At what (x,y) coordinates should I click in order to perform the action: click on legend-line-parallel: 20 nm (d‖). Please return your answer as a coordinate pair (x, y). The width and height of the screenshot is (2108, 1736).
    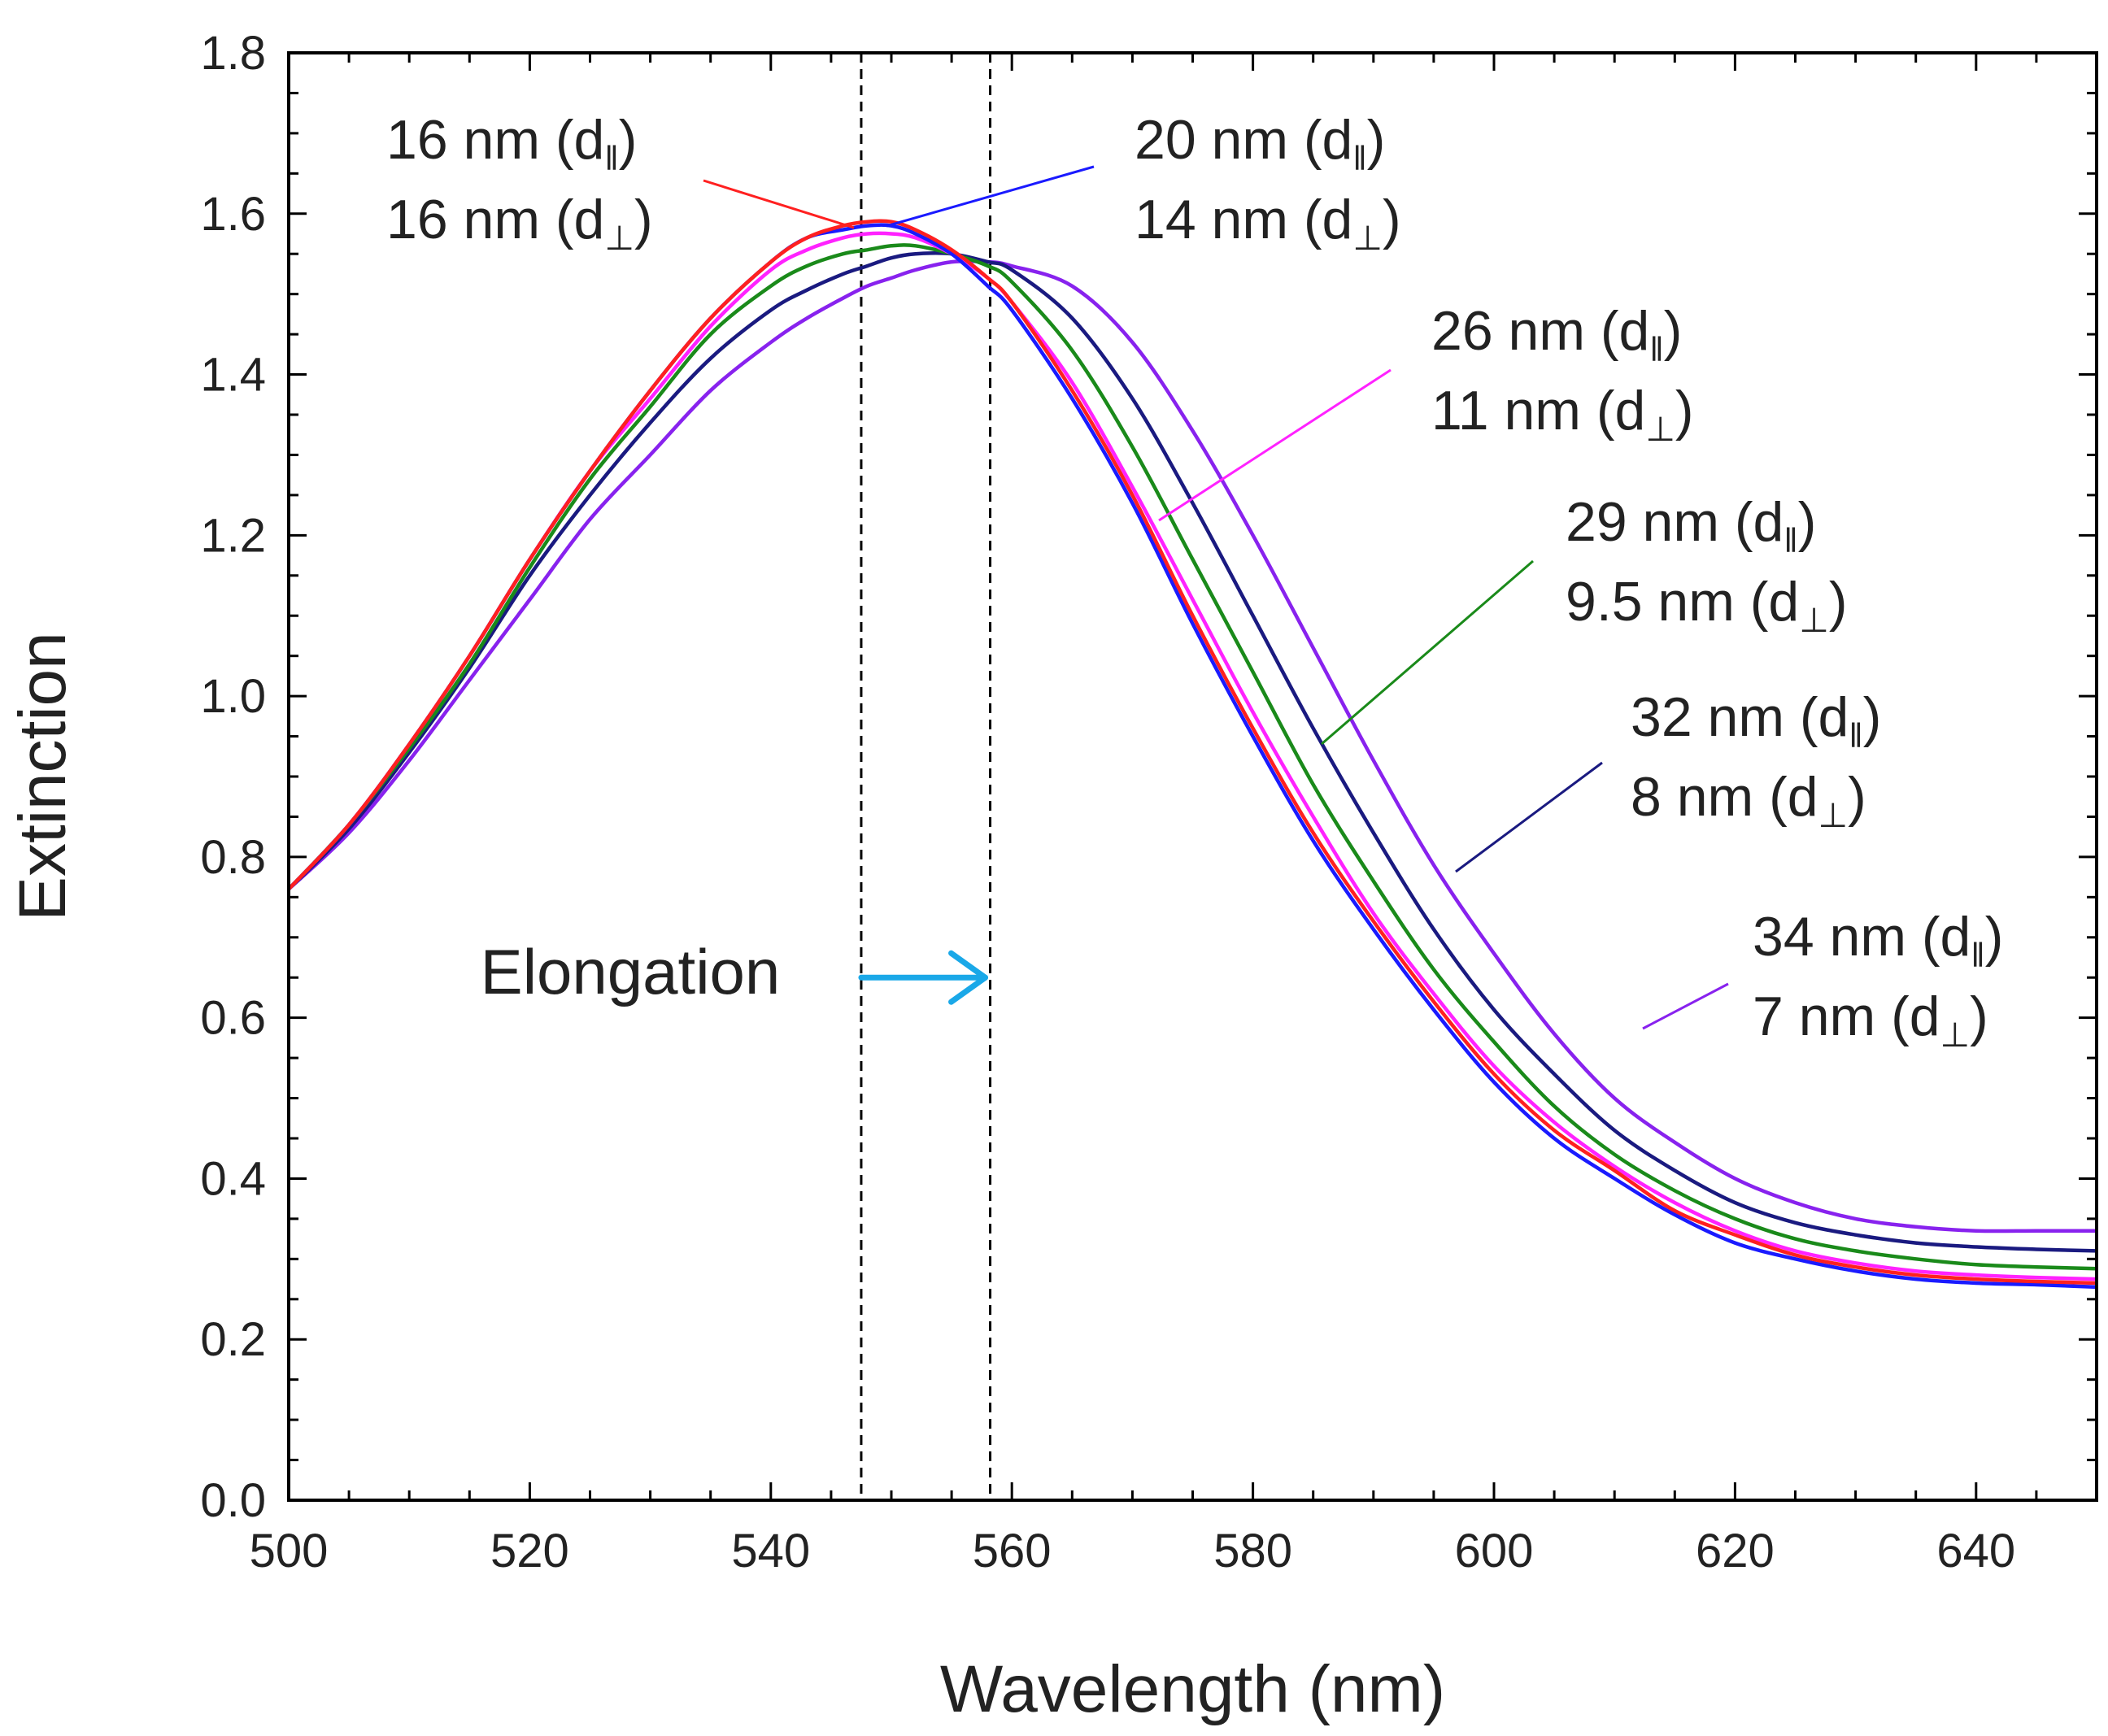
    Looking at the image, I should click on (1260, 143).